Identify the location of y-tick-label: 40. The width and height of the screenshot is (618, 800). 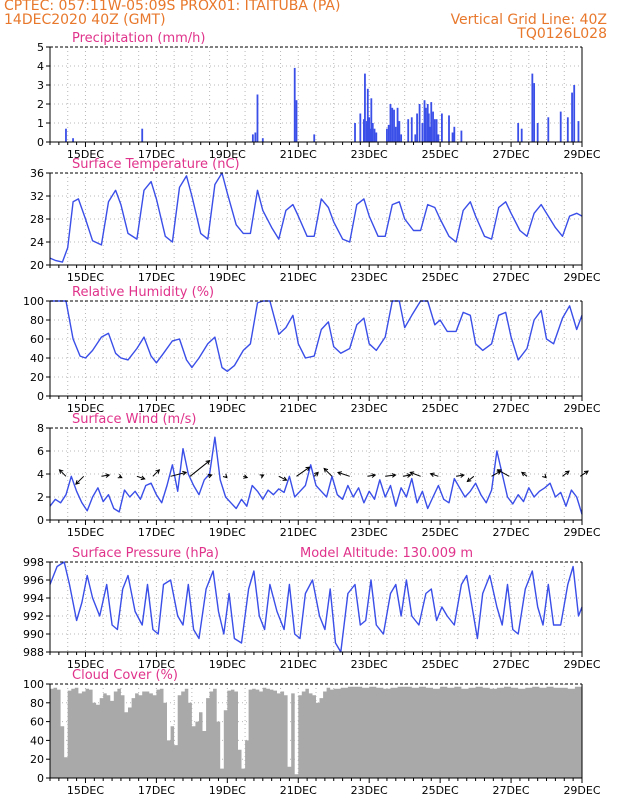
(37, 740).